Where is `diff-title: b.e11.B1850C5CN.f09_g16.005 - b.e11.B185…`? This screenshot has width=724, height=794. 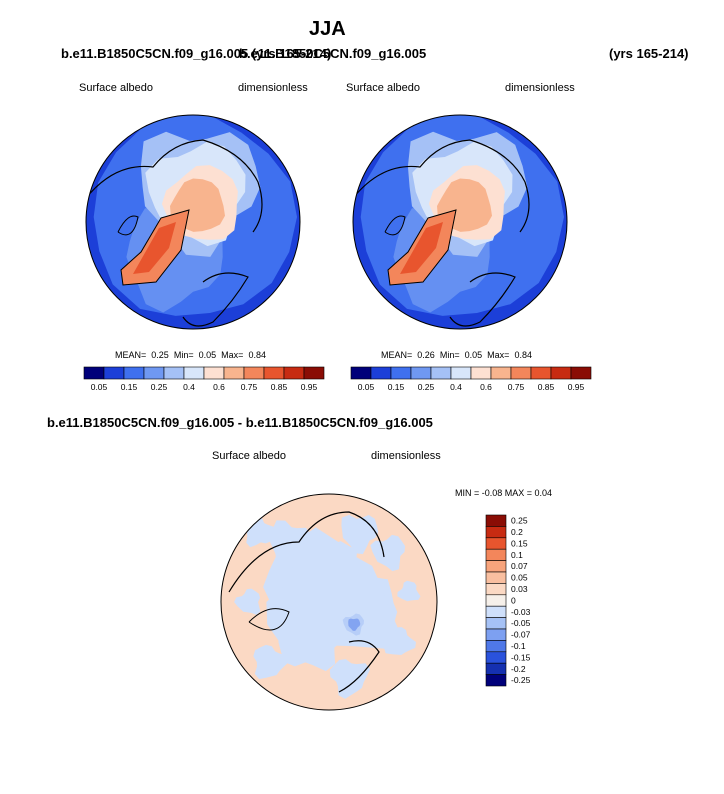
diff-title: b.e11.B1850C5CN.f09_g16.005 - b.e11.B185… is located at coordinates (240, 422).